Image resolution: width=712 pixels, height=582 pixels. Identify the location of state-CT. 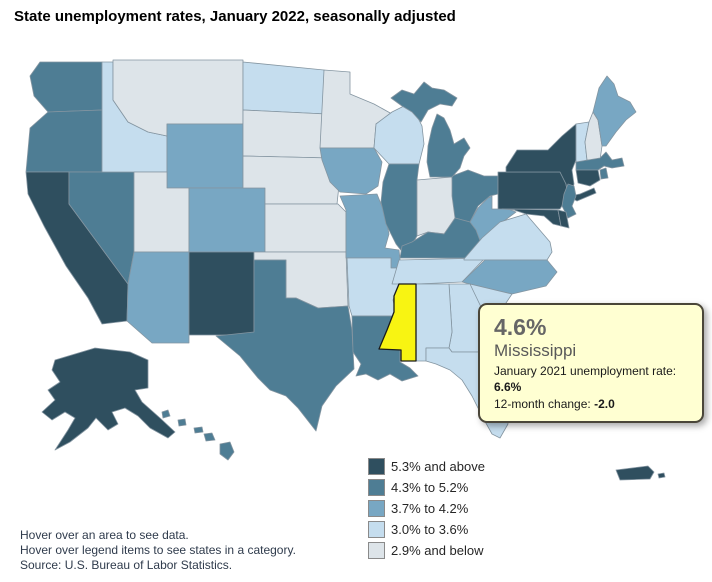
(588, 178).